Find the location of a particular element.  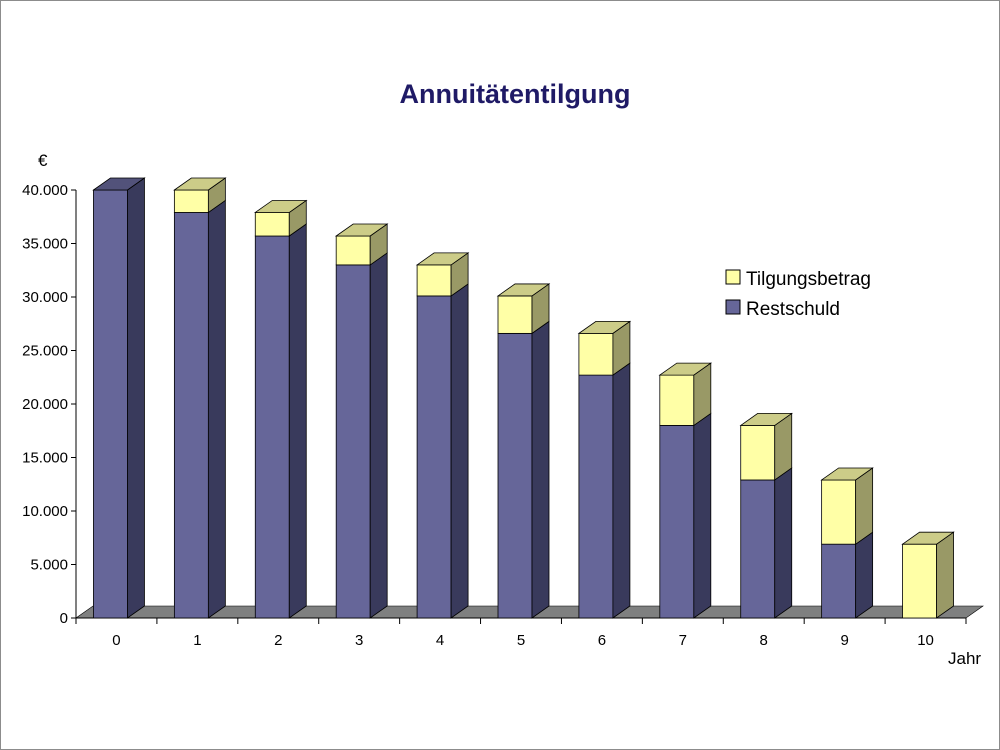

bar-tilgungsbetrag-4-top is located at coordinates (442, 259).